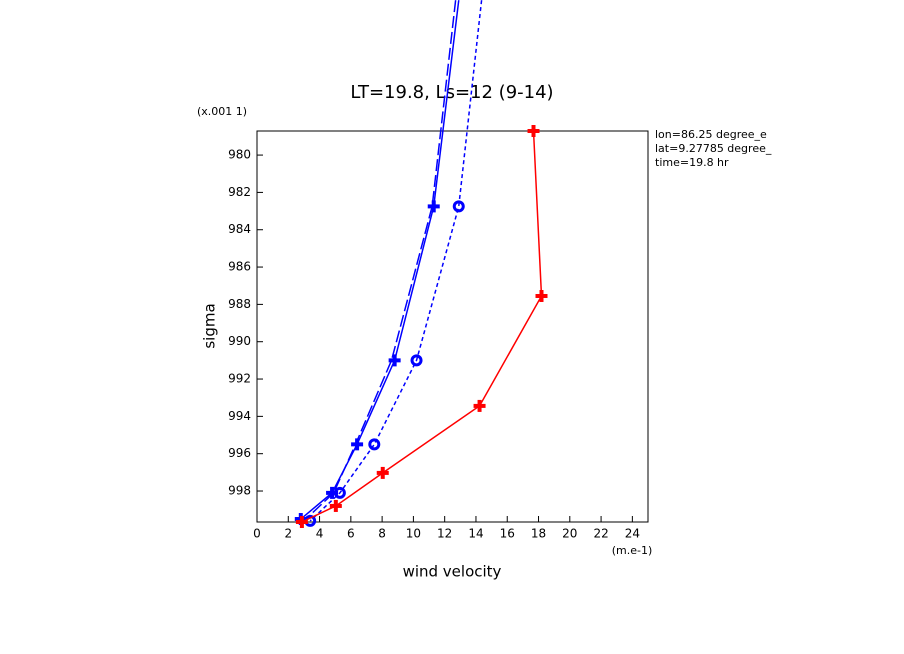 This screenshot has height=654, width=904. I want to click on x-units: (m.e-1), so click(632, 550).